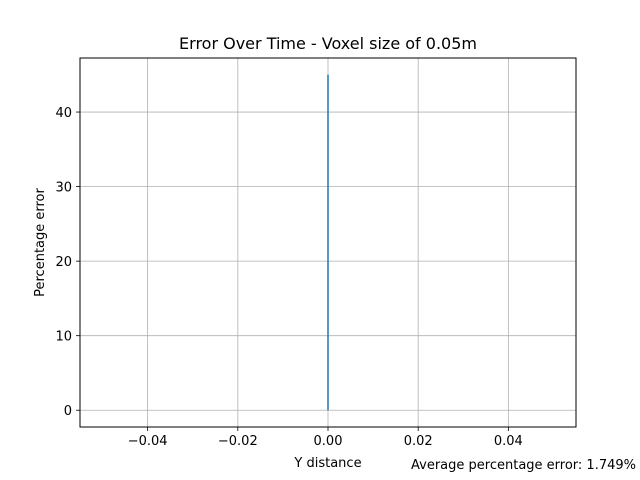 Image resolution: width=640 pixels, height=480 pixels. Describe the element at coordinates (63, 262) in the screenshot. I see `y-tick-label: 20` at that location.